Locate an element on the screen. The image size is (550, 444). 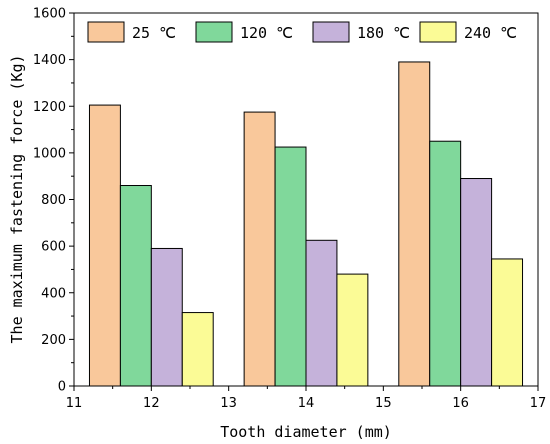
y-tick-label: 600 is located at coordinates (53, 247).